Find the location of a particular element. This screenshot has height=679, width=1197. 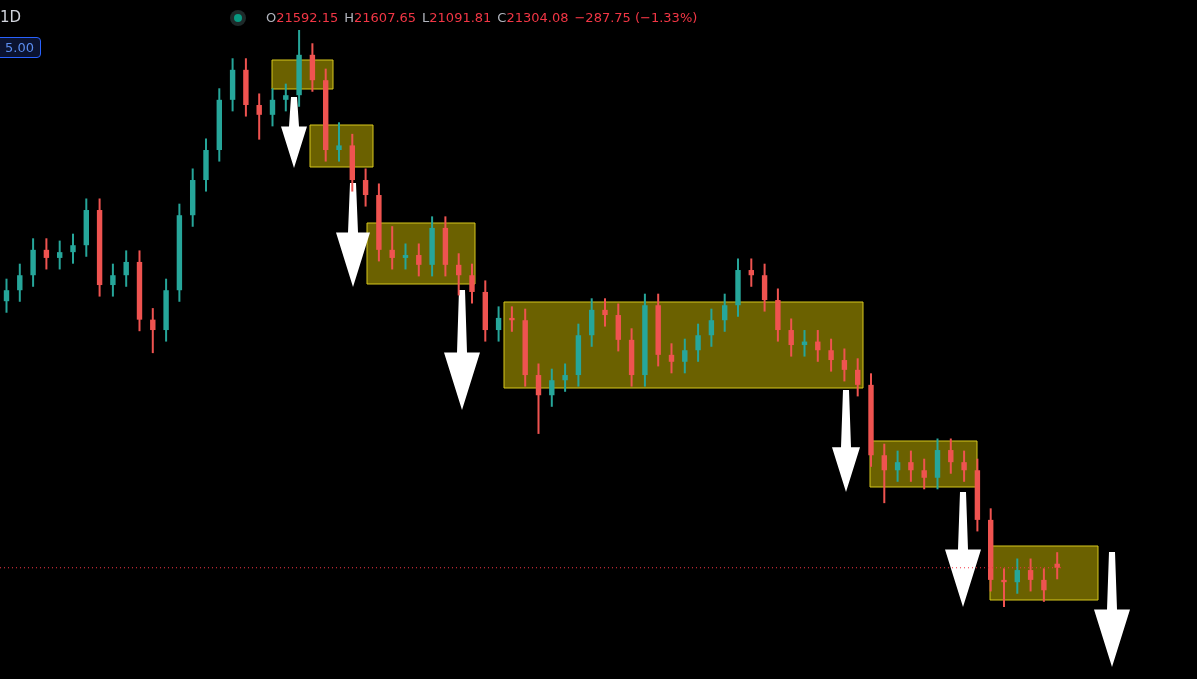

annotation: 5.00 is located at coordinates (20, 47).